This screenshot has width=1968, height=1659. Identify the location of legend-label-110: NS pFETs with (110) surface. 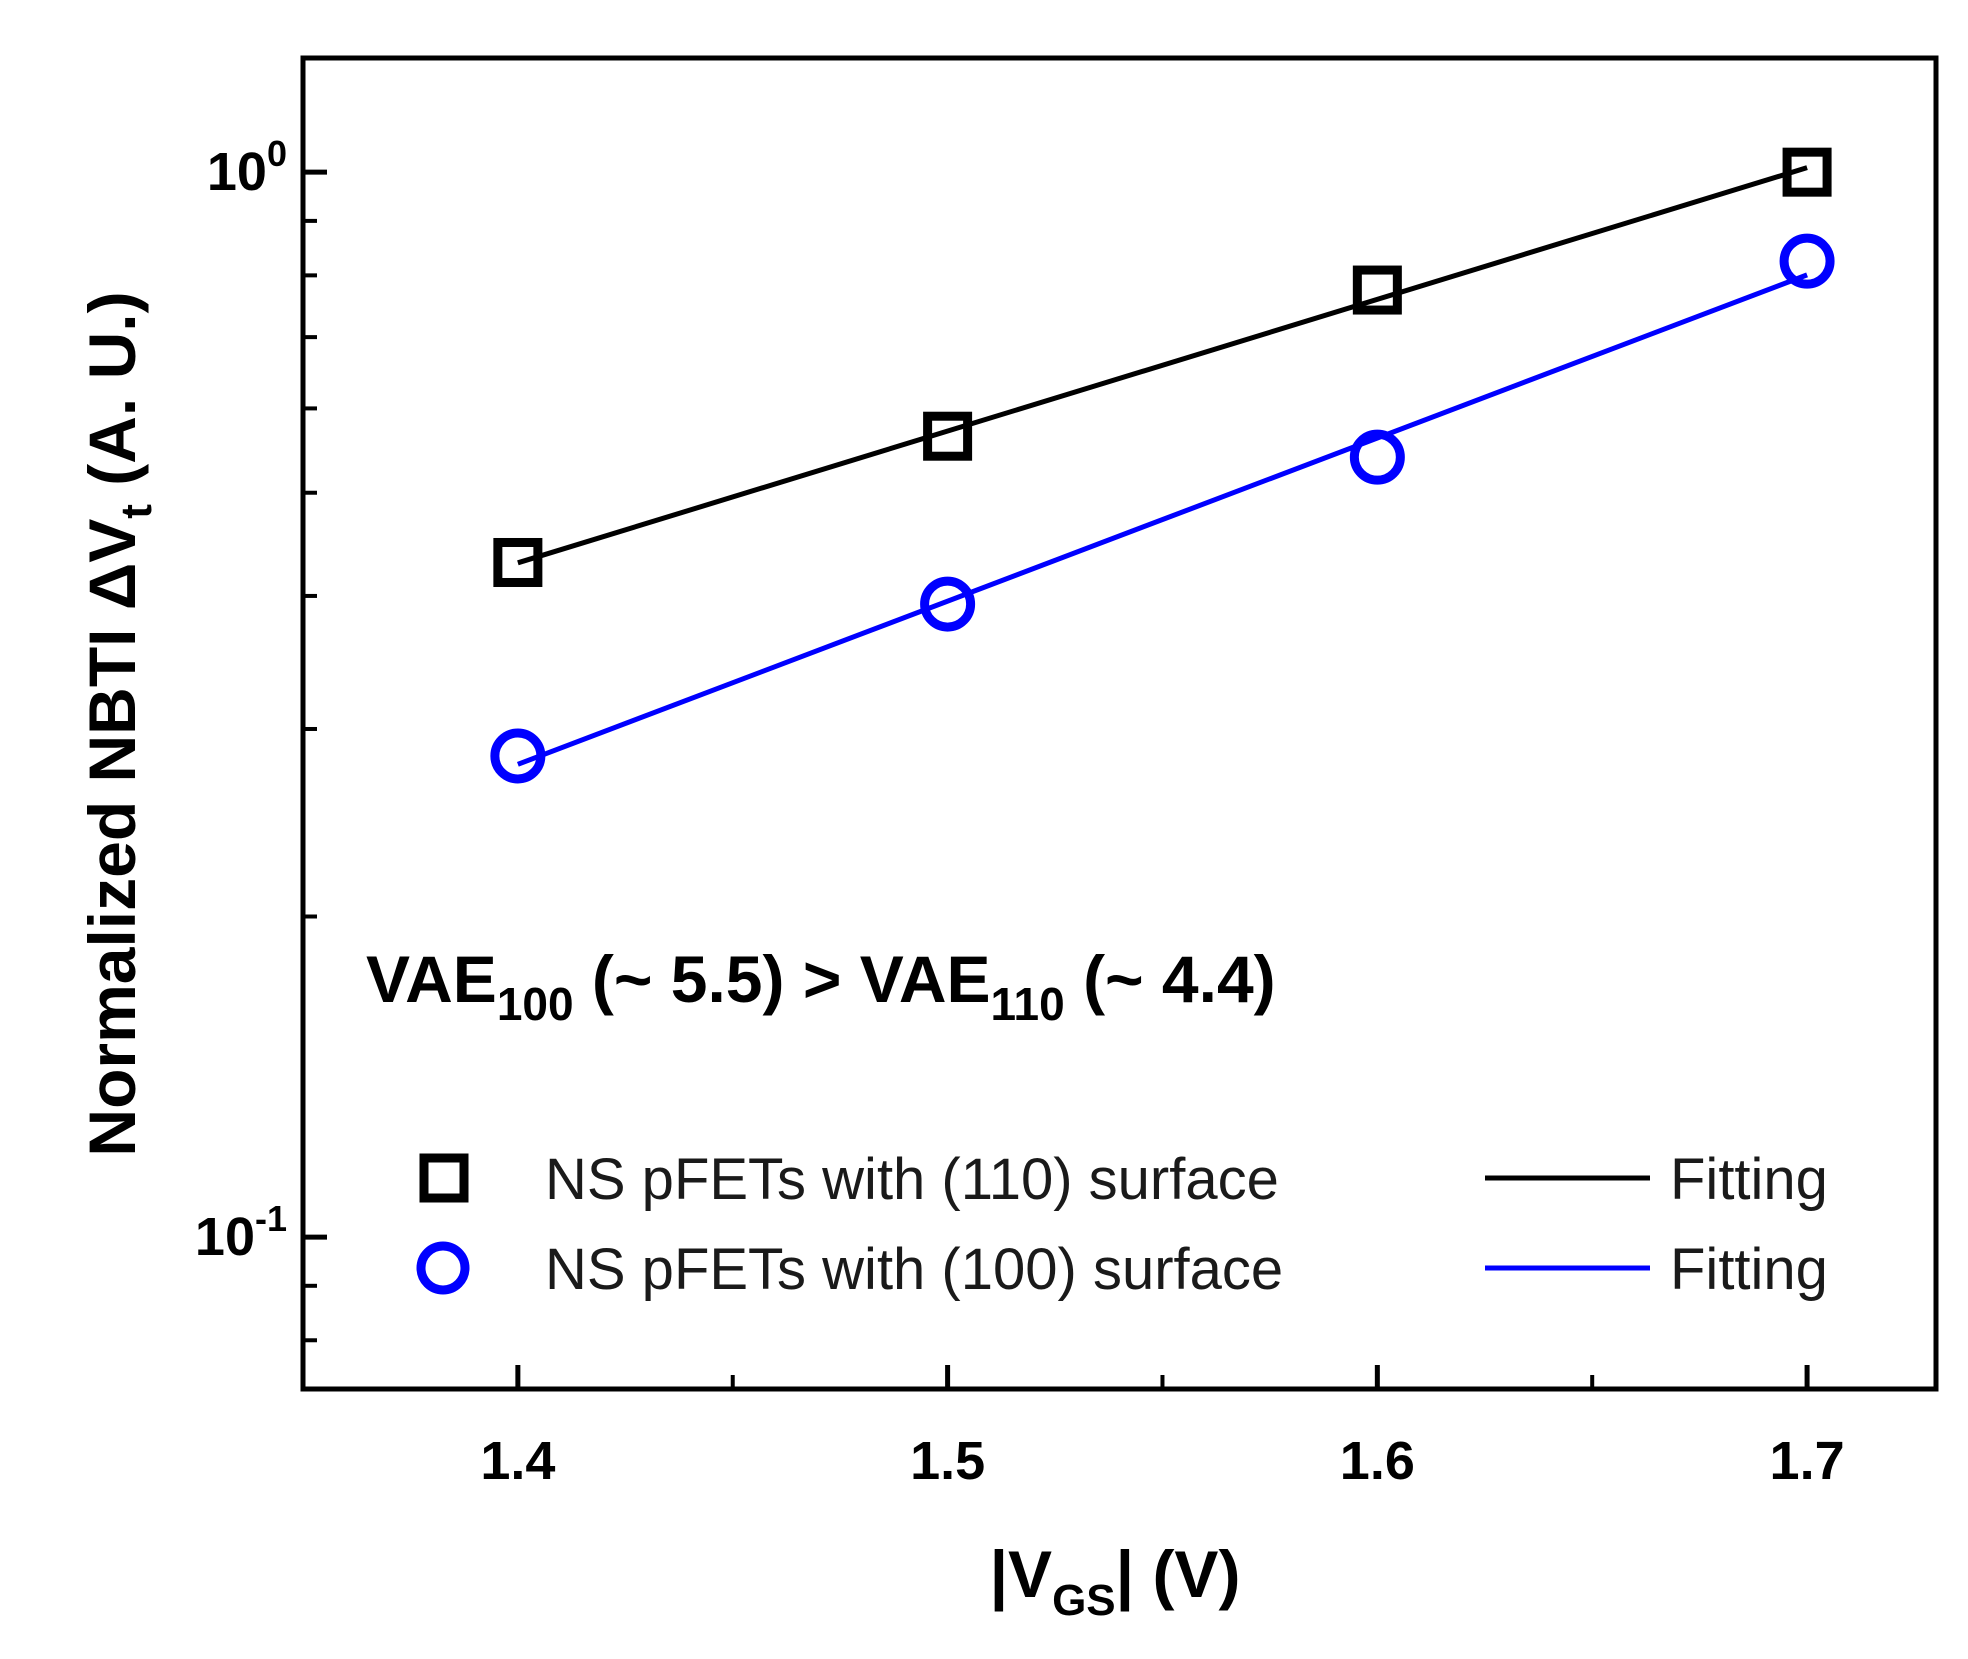
(912, 1179).